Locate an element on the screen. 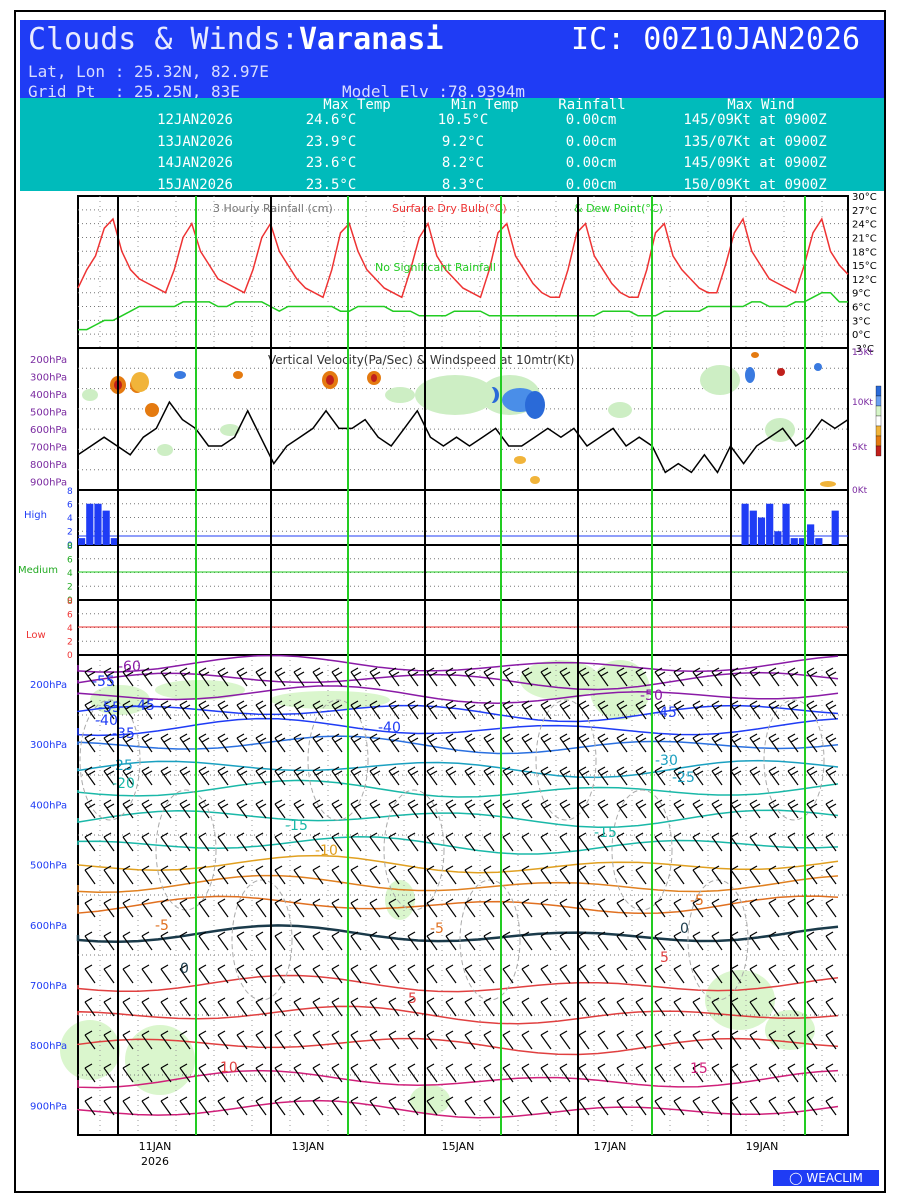  dew-point-line is located at coordinates (463, 311).